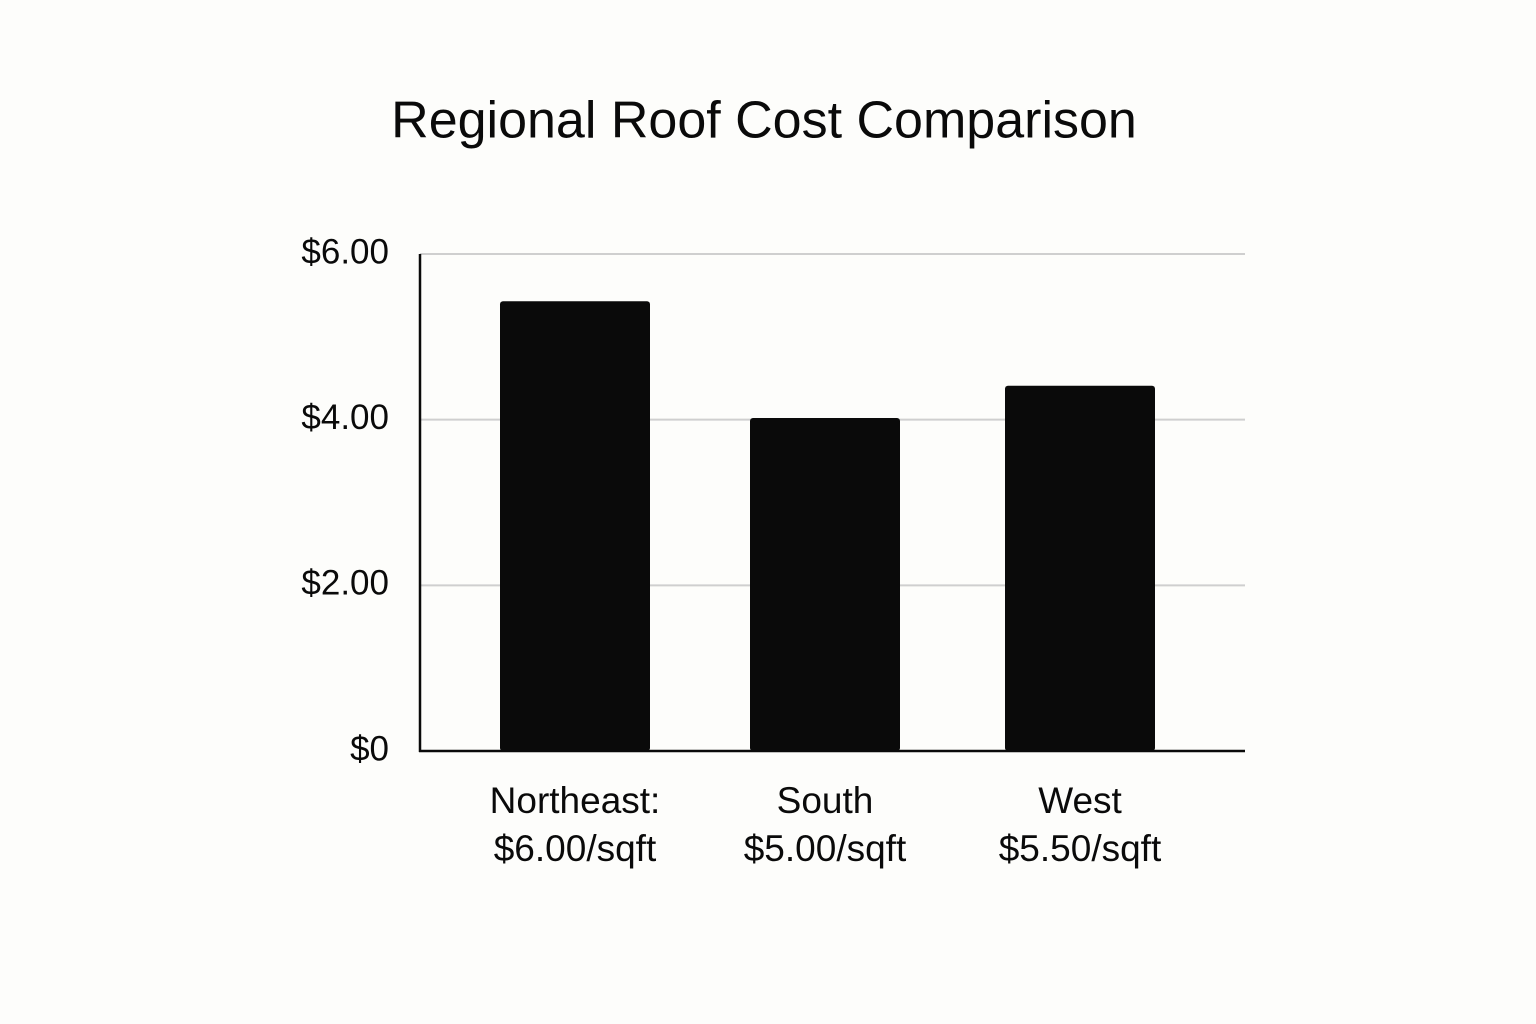 This screenshot has height=1024, width=1536. Describe the element at coordinates (764, 121) in the screenshot. I see `chart-title: Regional Roof Cost Comparison` at that location.